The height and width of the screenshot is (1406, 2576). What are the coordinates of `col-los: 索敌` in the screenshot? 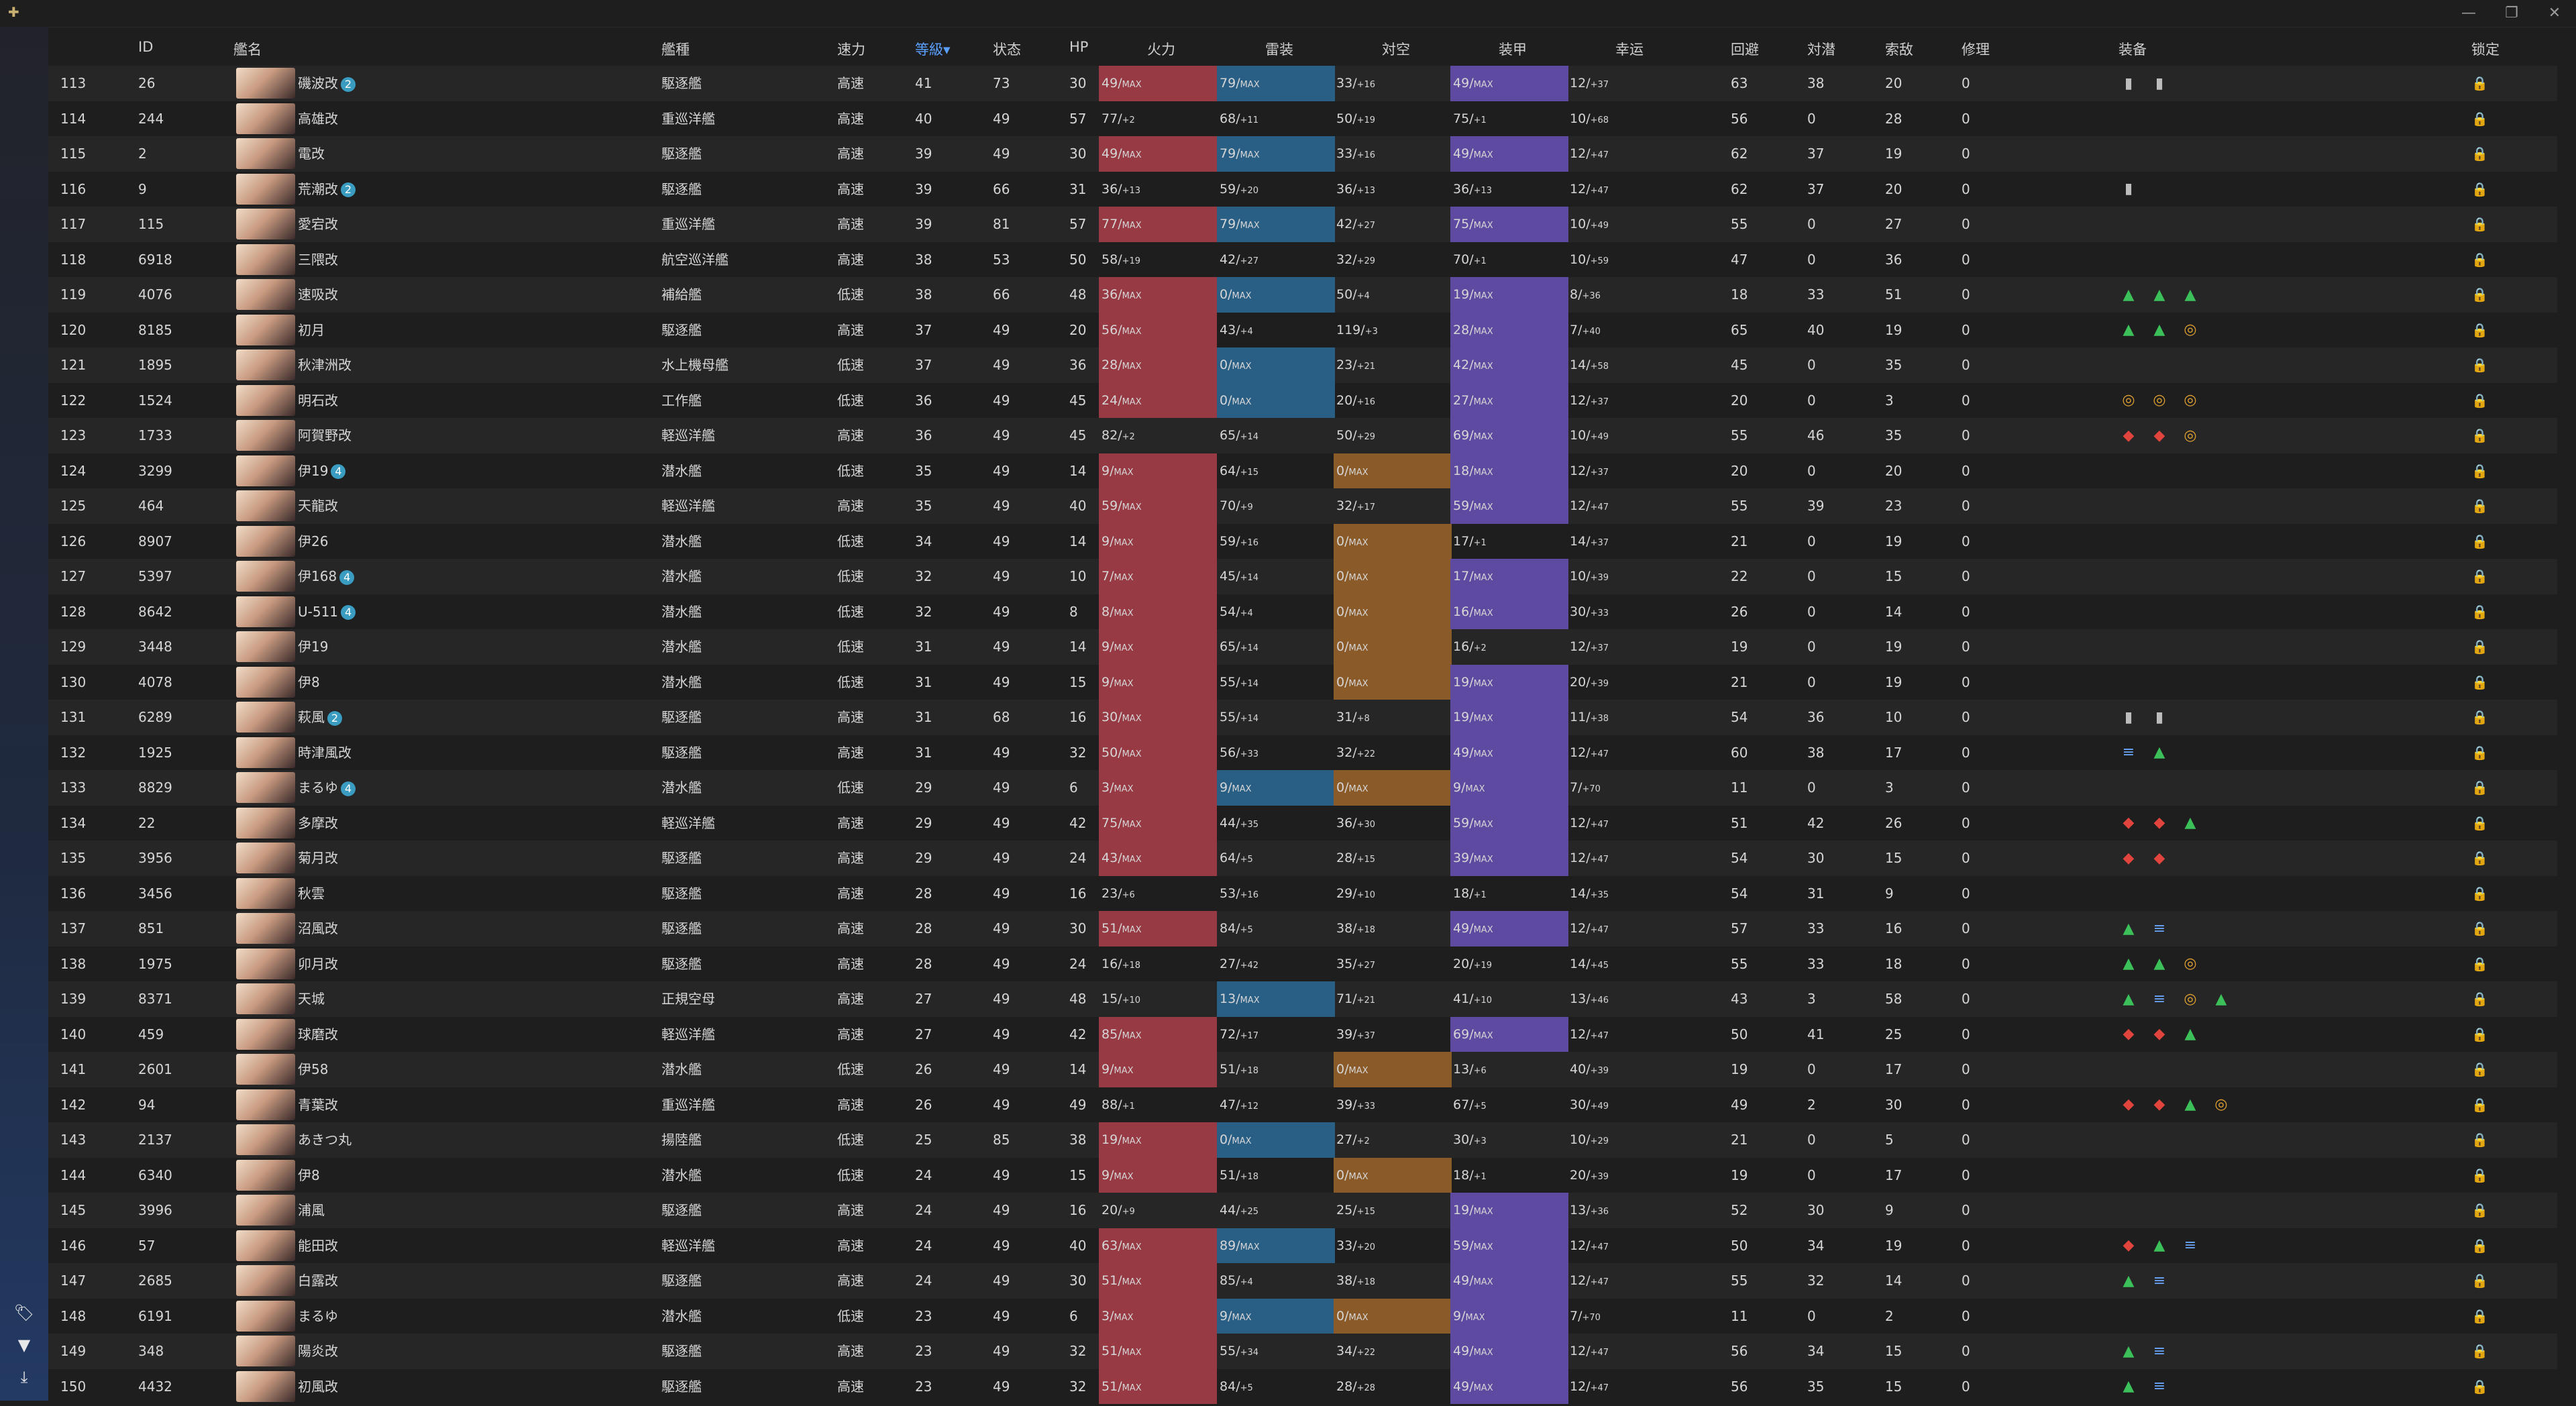 It's located at (1899, 50).